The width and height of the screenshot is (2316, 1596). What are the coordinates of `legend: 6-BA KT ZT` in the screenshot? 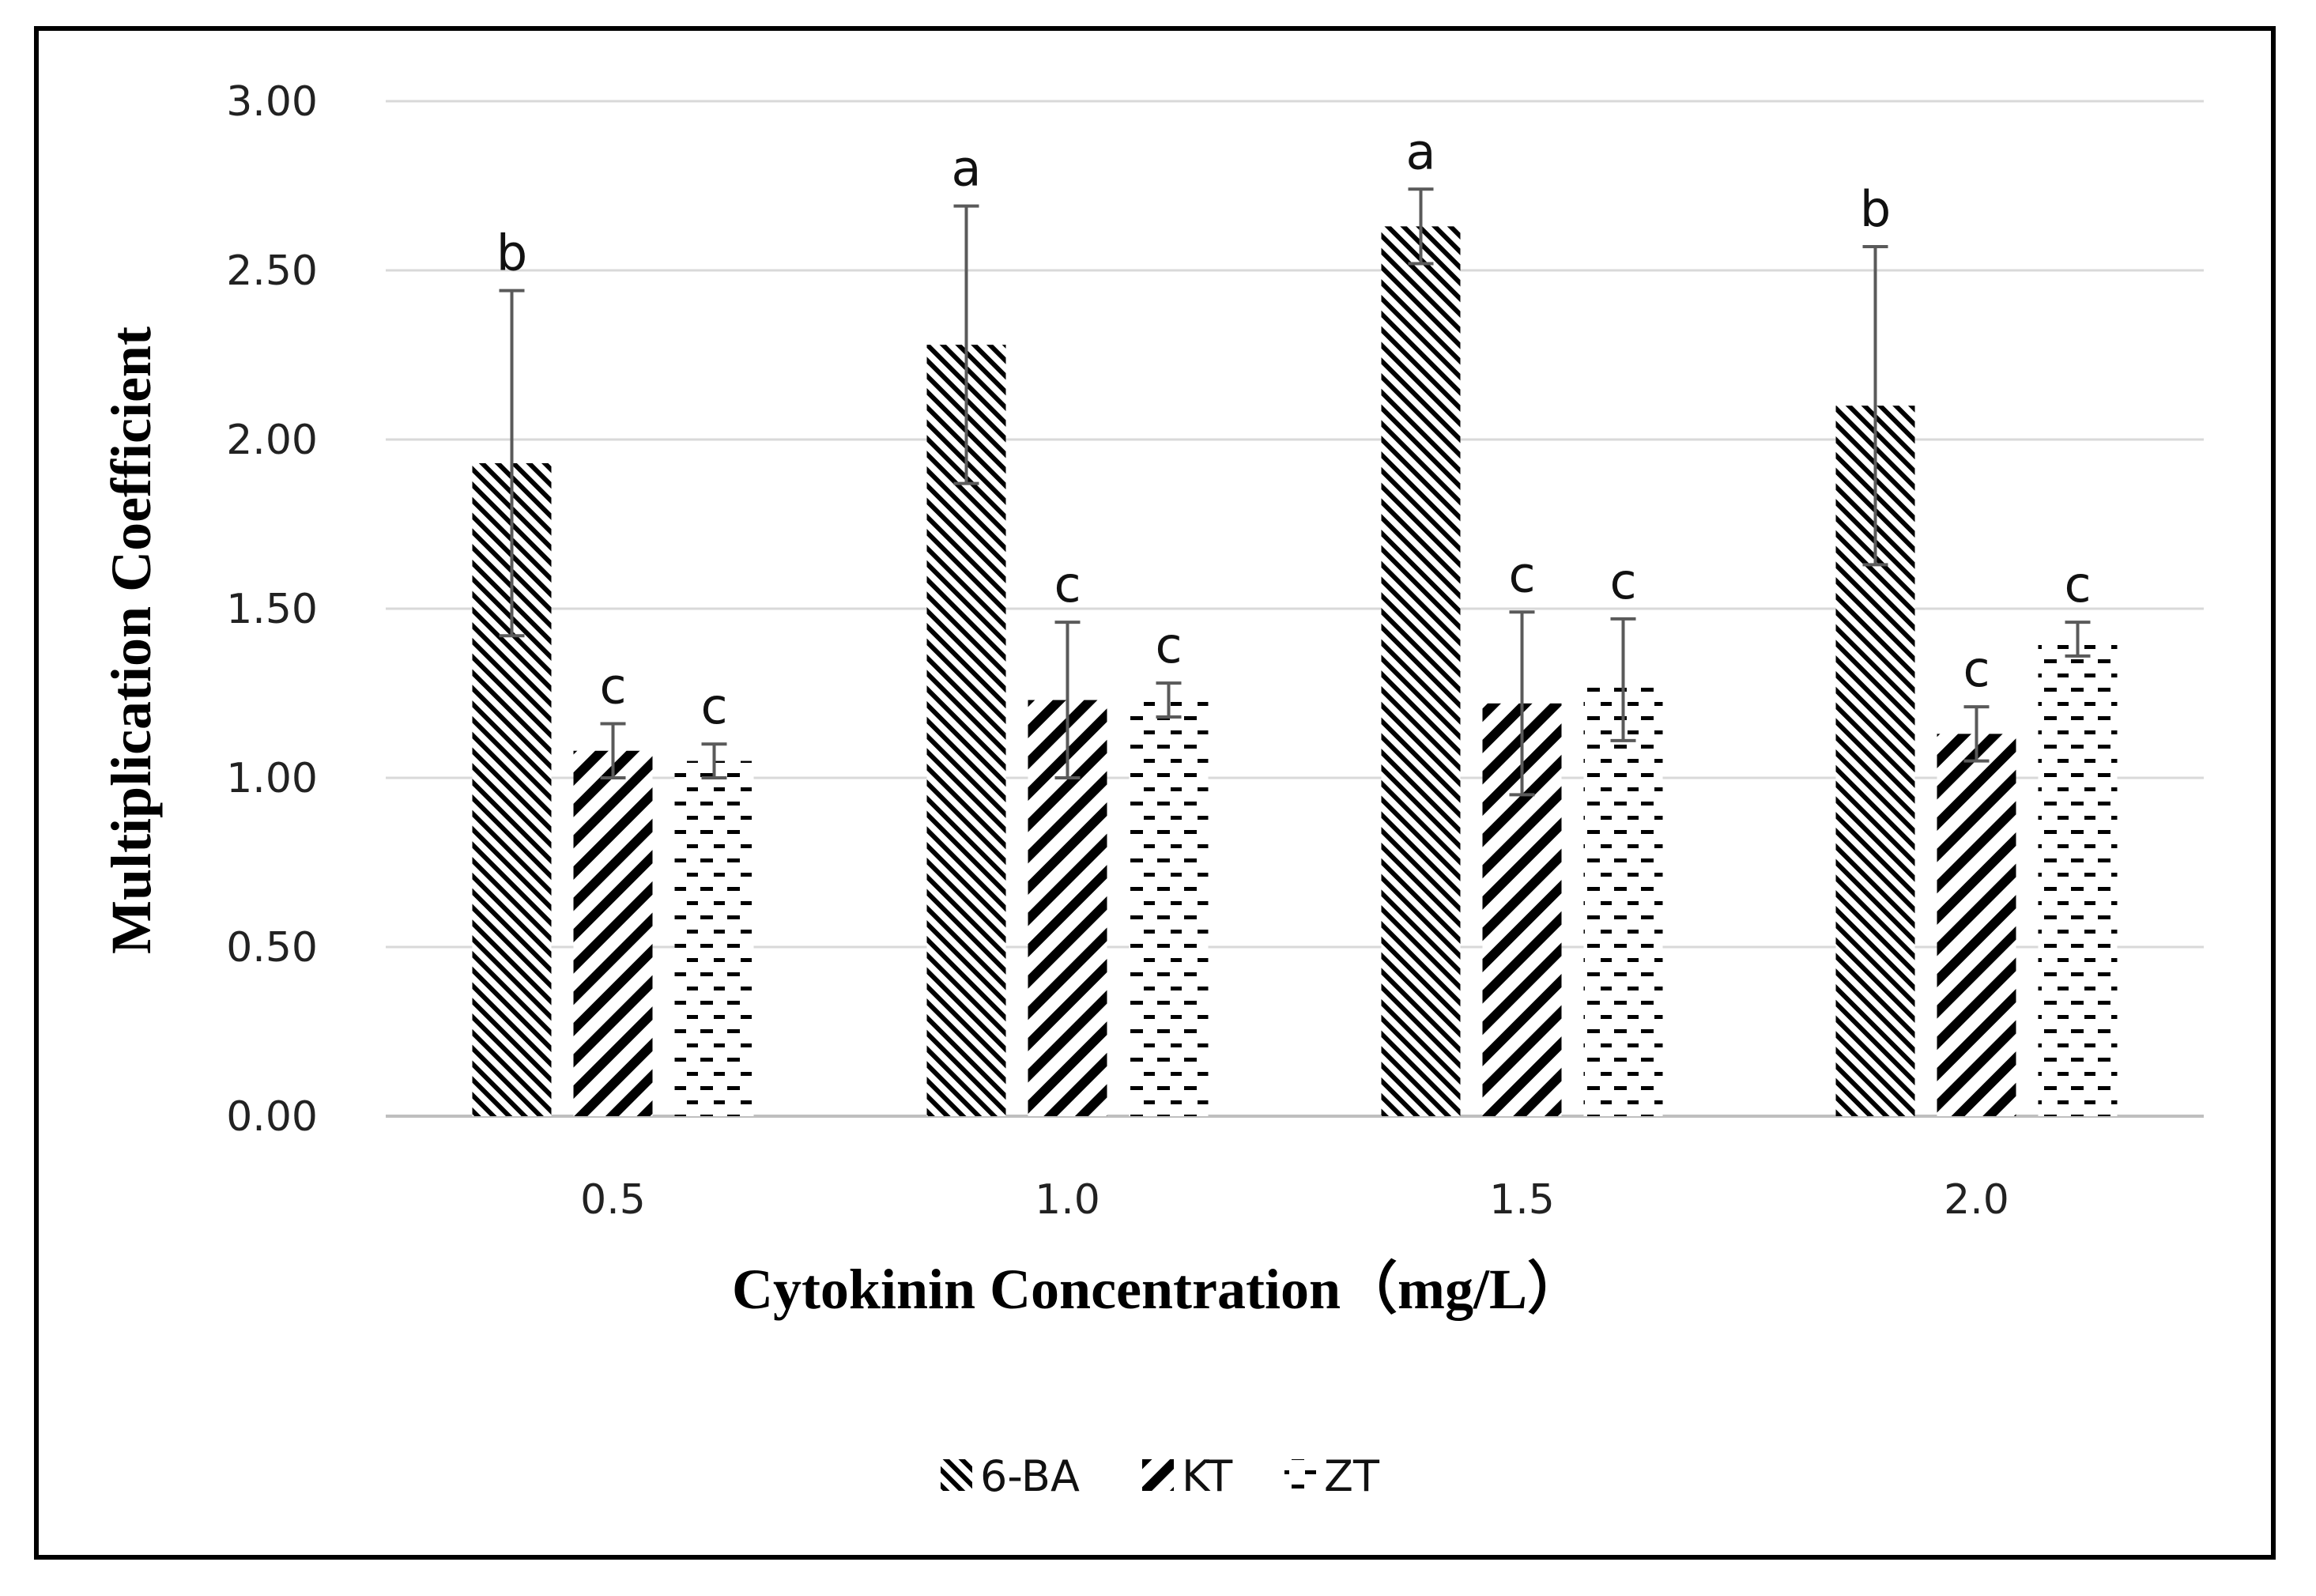 It's located at (1160, 1476).